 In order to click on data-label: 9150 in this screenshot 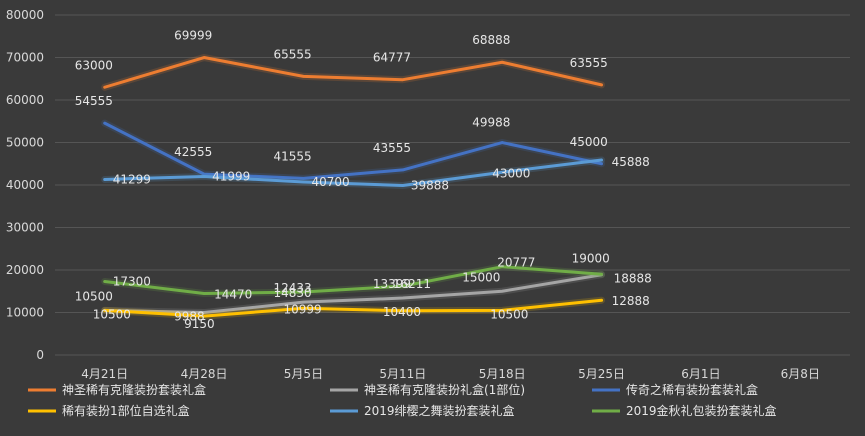, I will do `click(199, 324)`.